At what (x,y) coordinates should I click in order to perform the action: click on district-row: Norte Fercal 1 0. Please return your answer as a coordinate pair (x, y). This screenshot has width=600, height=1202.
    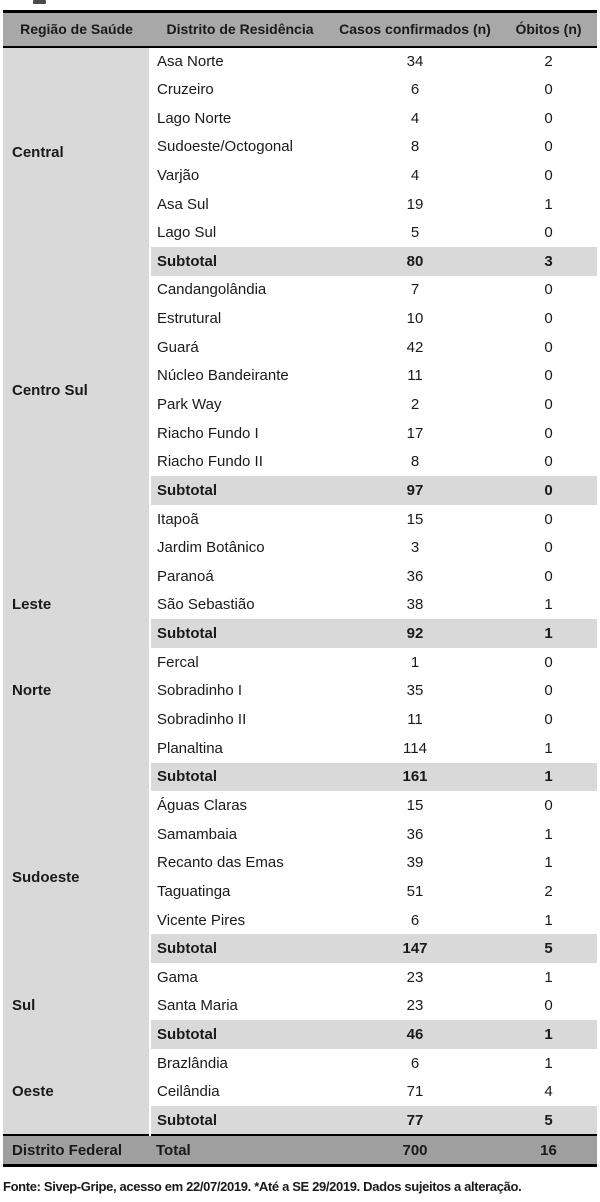
    Looking at the image, I should click on (300, 719).